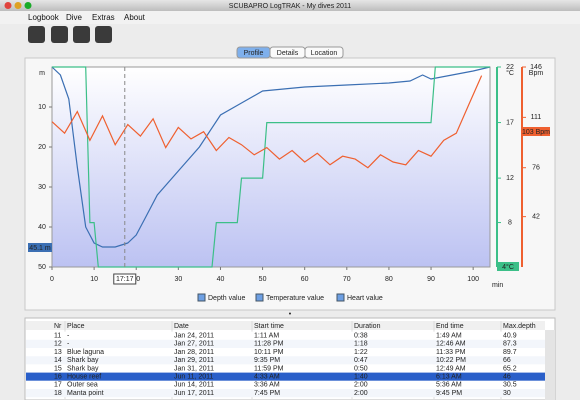  Describe the element at coordinates (194, 368) in the screenshot. I see `cell: Jan 31, 2011` at that location.